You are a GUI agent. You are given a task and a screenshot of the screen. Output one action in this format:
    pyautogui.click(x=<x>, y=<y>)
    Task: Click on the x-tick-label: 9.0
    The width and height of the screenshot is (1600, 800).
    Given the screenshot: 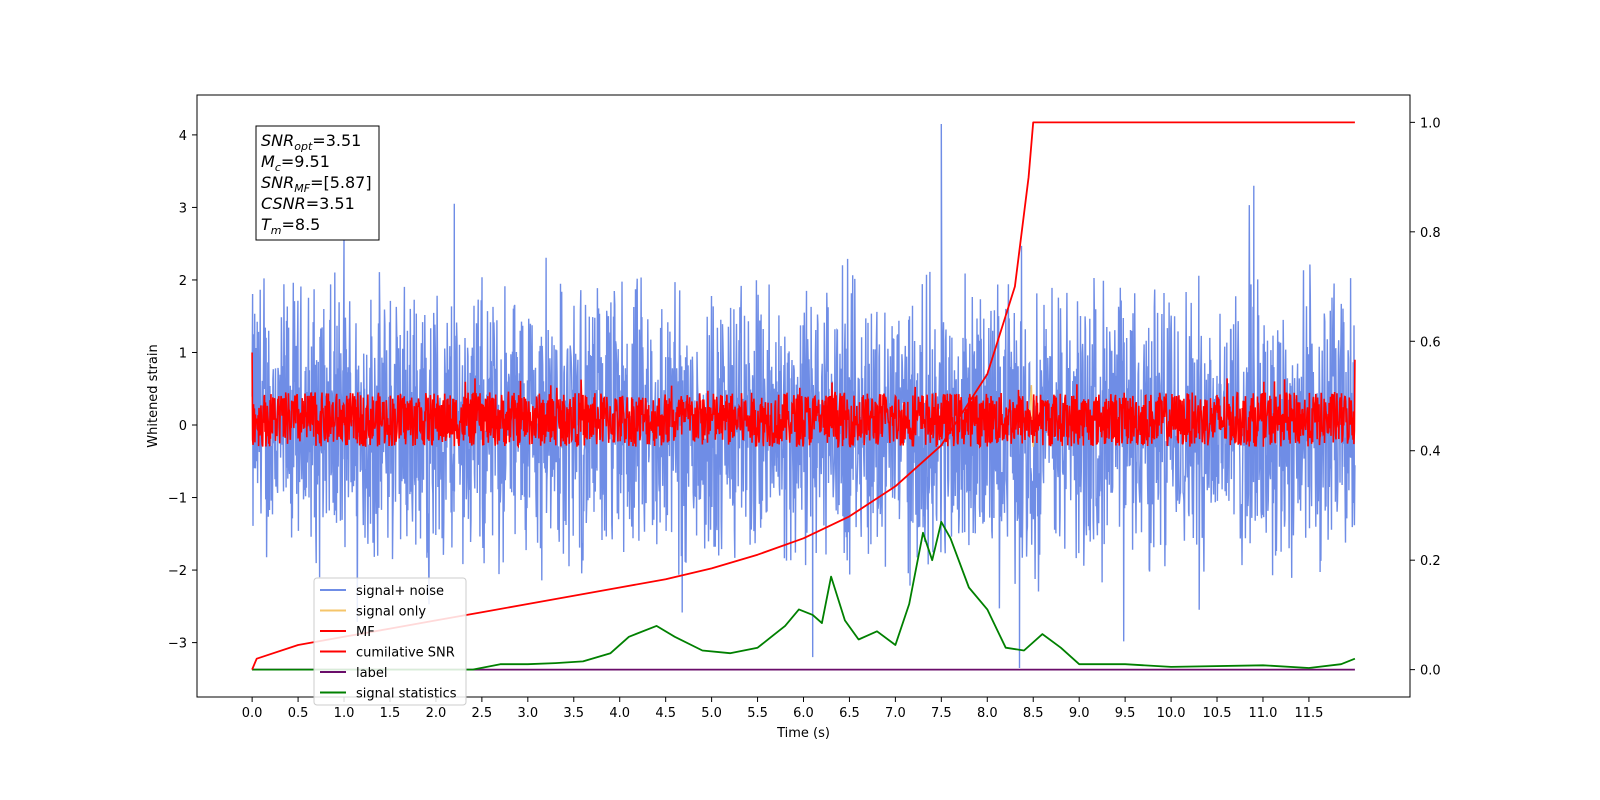 What is the action you would take?
    pyautogui.click(x=1079, y=713)
    